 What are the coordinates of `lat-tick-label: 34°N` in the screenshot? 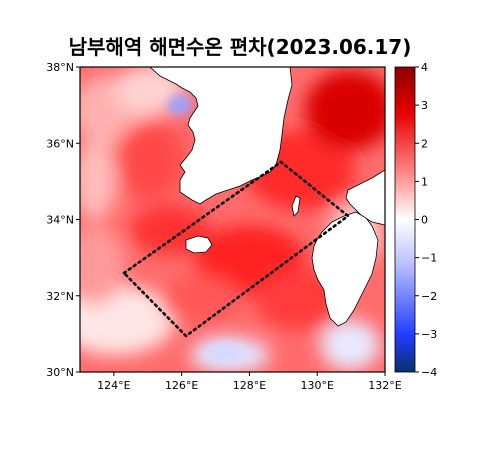 It's located at (60, 220).